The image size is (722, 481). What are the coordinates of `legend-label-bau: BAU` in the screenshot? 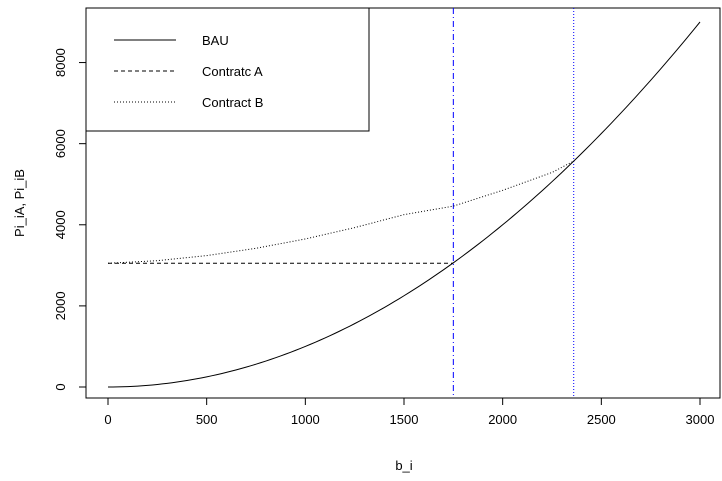 It's located at (215, 40).